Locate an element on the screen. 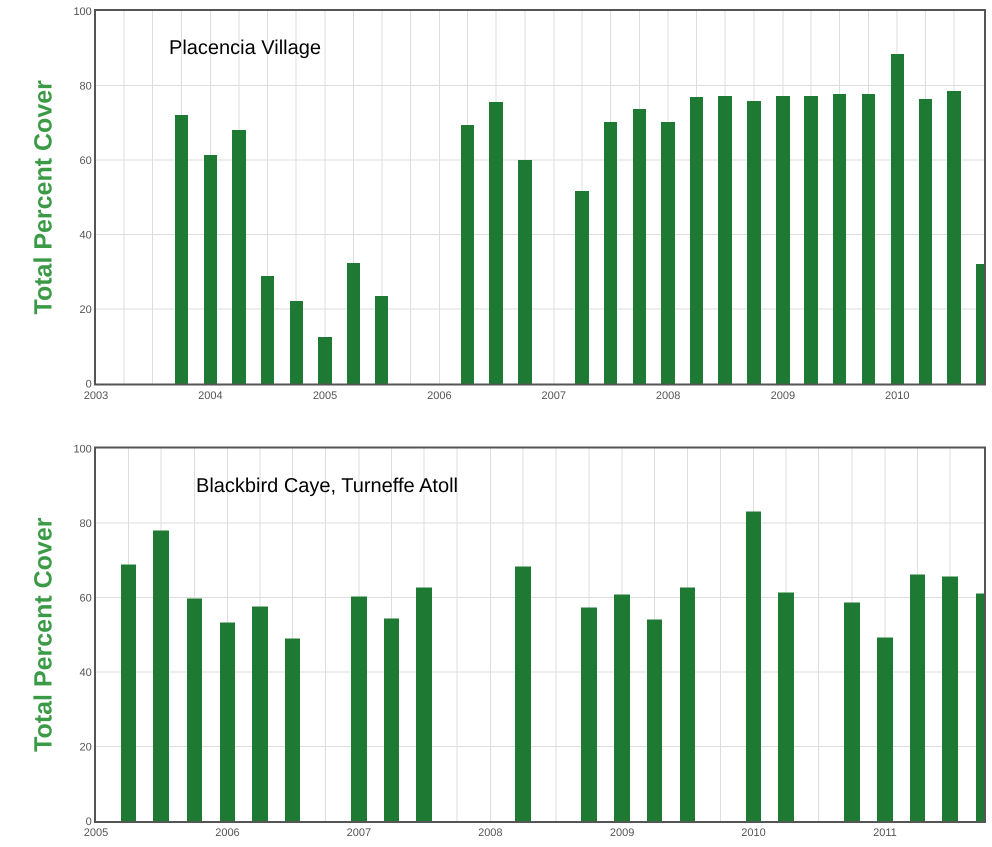 The width and height of the screenshot is (992, 847). x-tick-label: 2011 is located at coordinates (885, 833).